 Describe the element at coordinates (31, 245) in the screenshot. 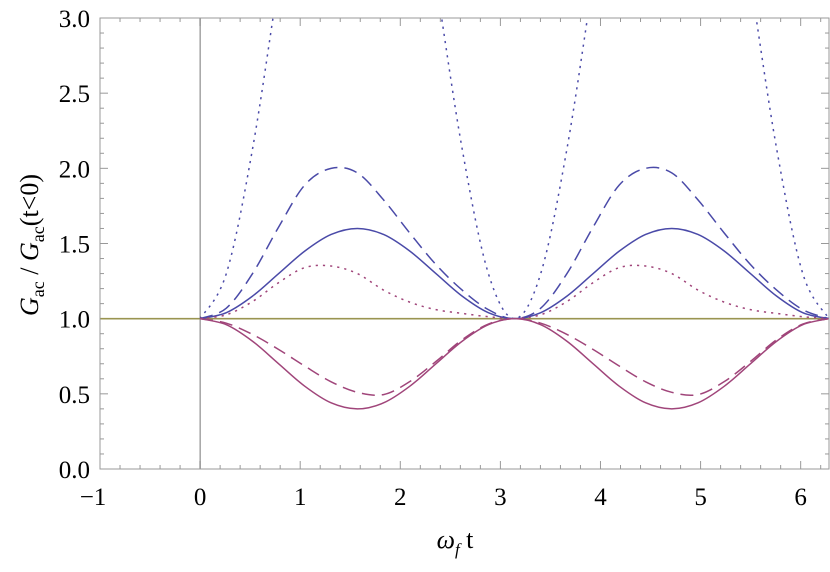

I see `y-axis-title: Gac / Gac(t<0)` at that location.